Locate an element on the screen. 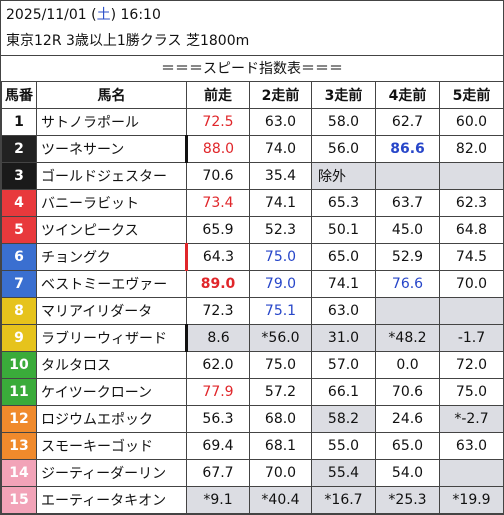  table-row: 10 タルタロス 62.0 75.0 57.0 0.0 72.0 is located at coordinates (252, 365).